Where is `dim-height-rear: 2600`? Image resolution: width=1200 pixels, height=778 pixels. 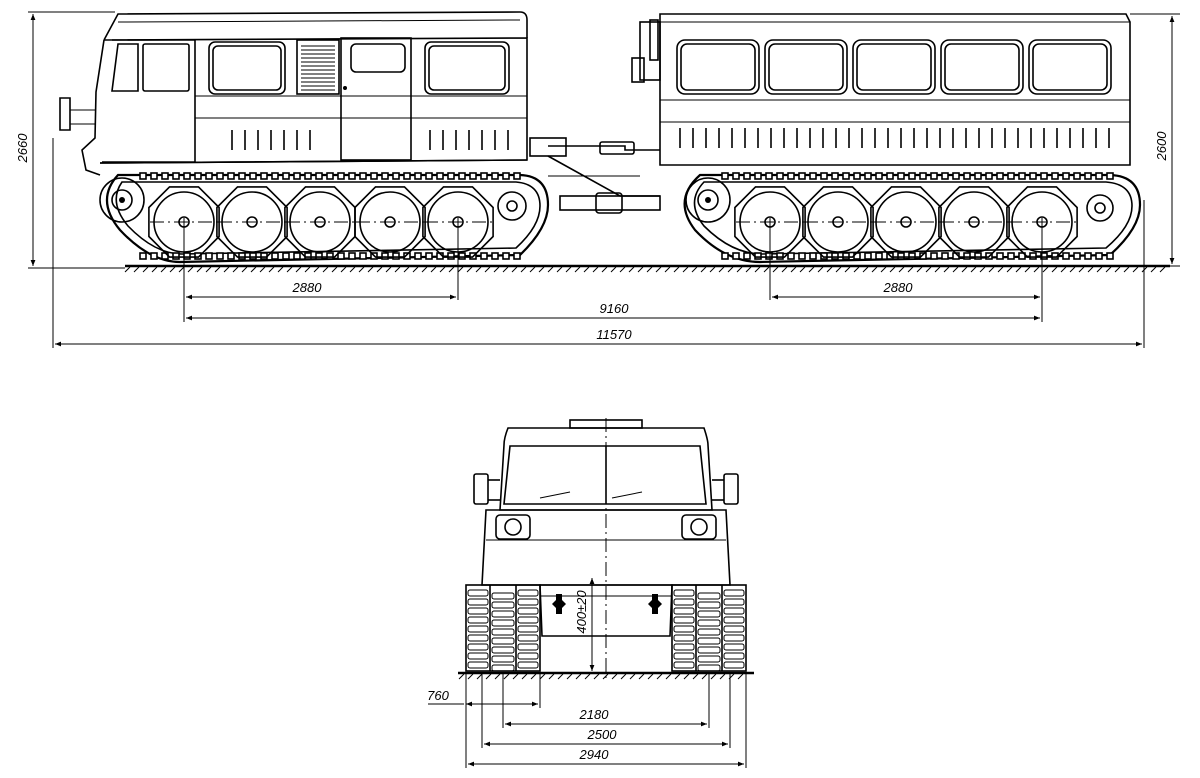 dim-height-rear: 2600 is located at coordinates (1161, 146).